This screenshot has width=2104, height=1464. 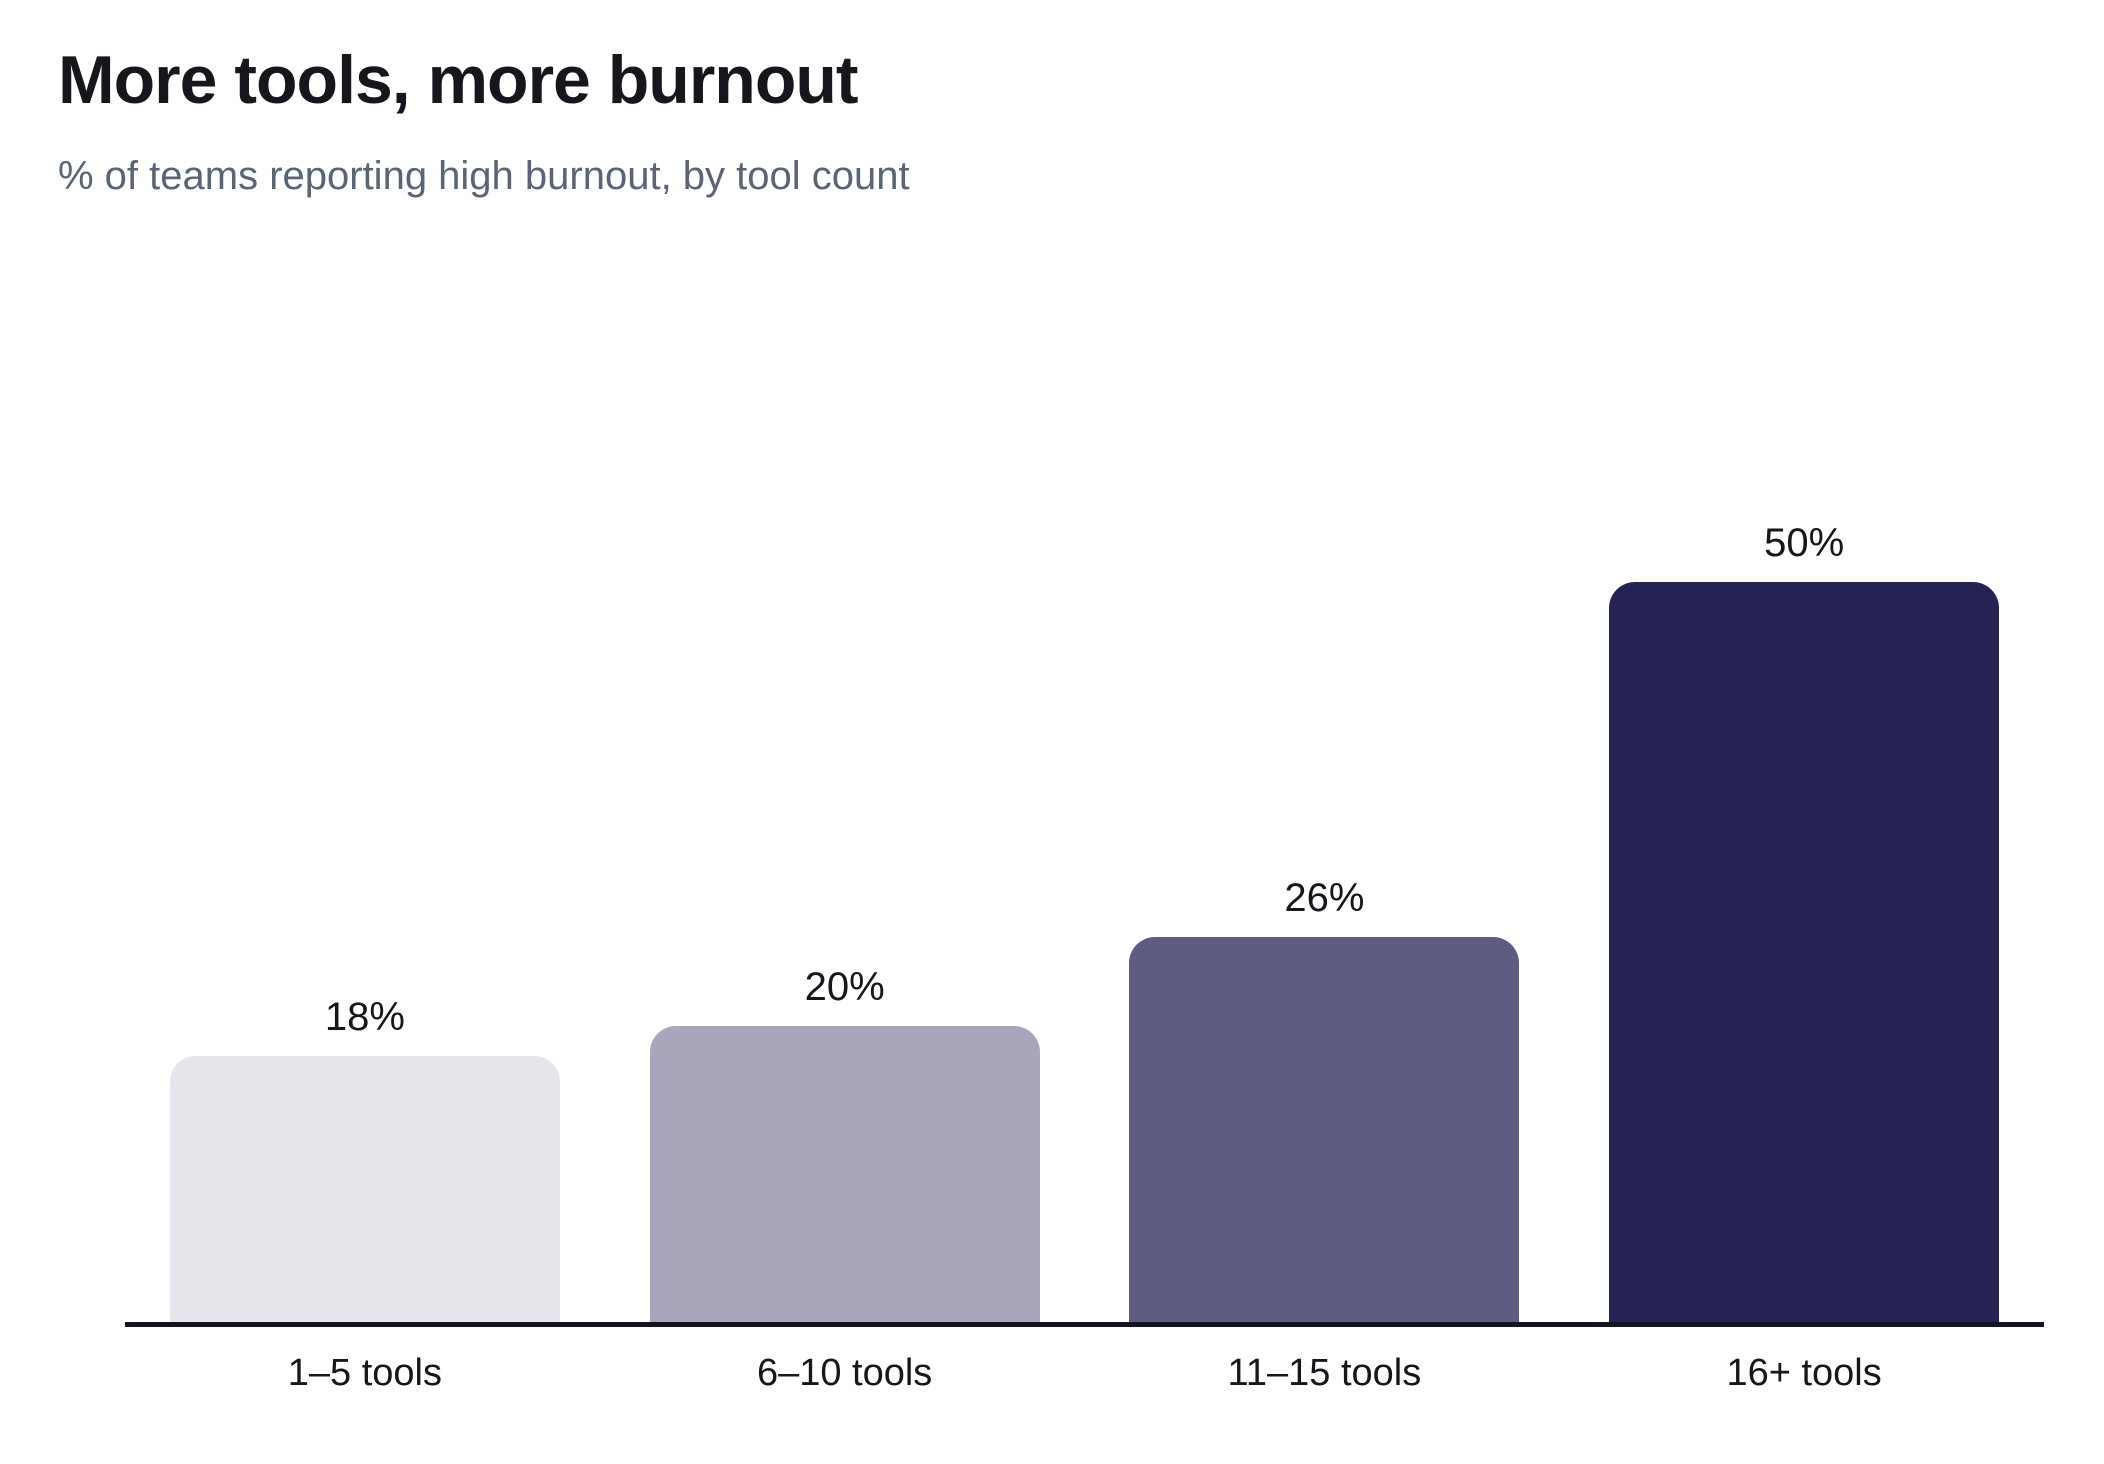 What do you see at coordinates (1084, 1373) in the screenshot?
I see `category-labels: 1–5 tools 6–10 tools 11–15 tools 16+ tools` at bounding box center [1084, 1373].